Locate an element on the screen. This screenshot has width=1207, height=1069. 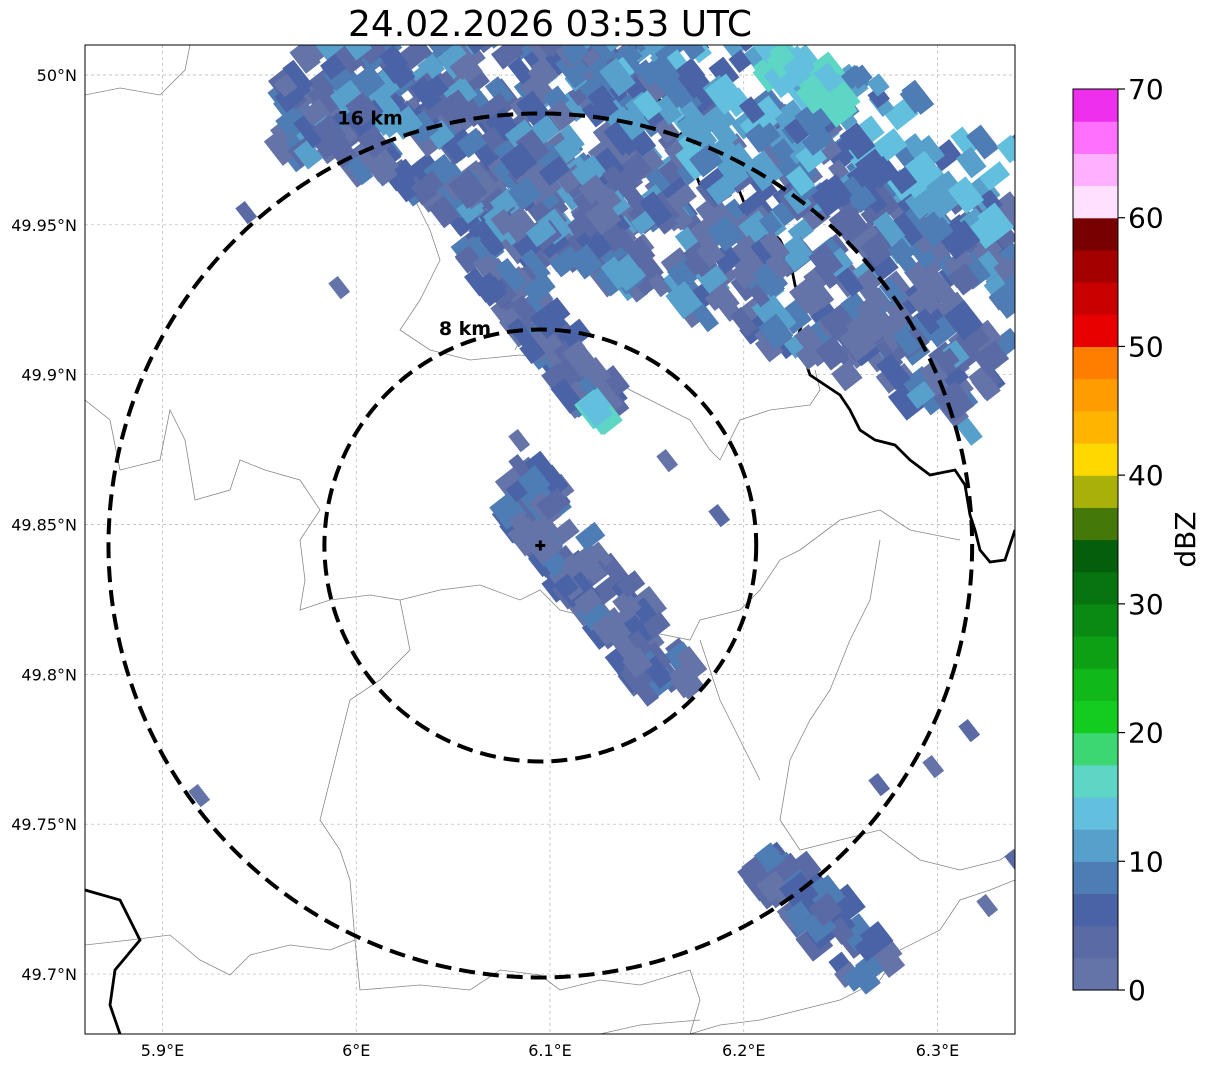
colorbar-tick-label: 0 is located at coordinates (1137, 990).